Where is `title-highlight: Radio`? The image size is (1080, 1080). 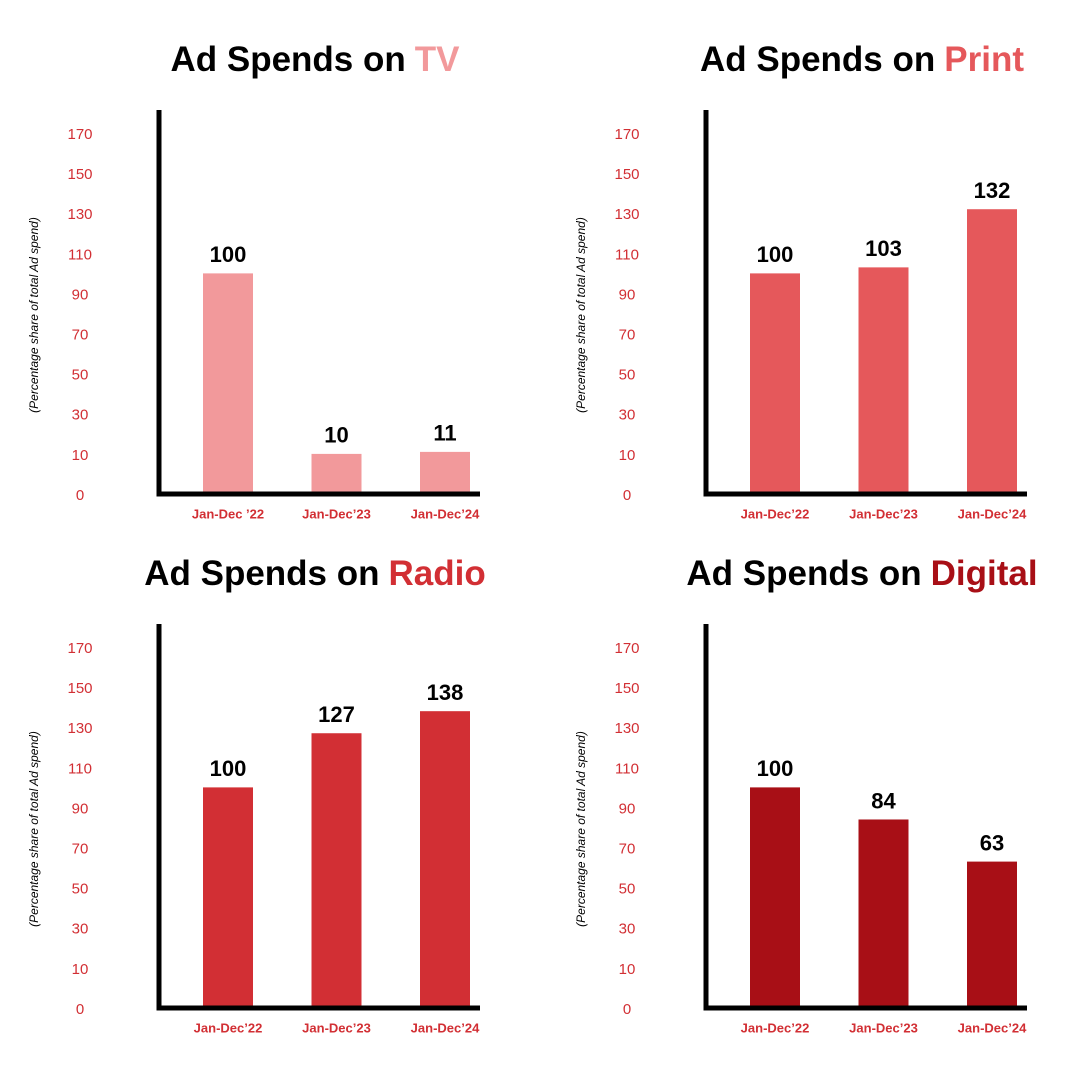
title-highlight: Radio is located at coordinates (437, 573).